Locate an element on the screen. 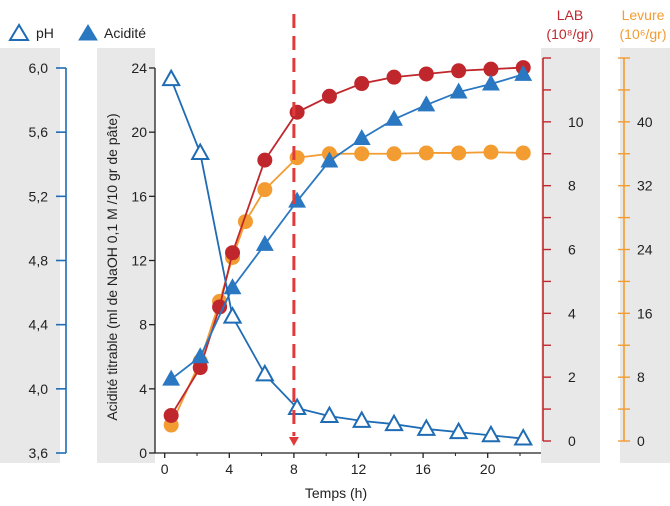  levure-axis-title-line2: (10⁶/gr) is located at coordinates (643, 34).